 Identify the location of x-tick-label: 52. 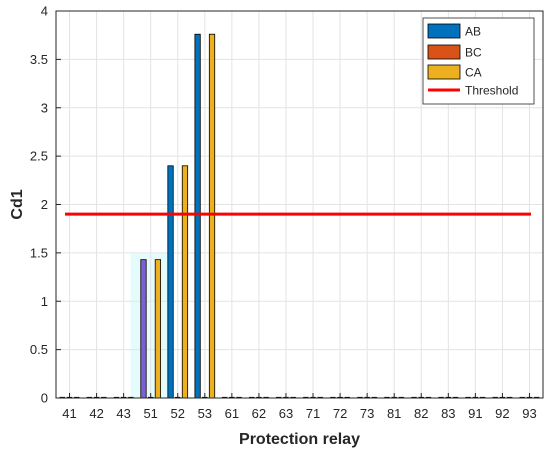
(178, 413).